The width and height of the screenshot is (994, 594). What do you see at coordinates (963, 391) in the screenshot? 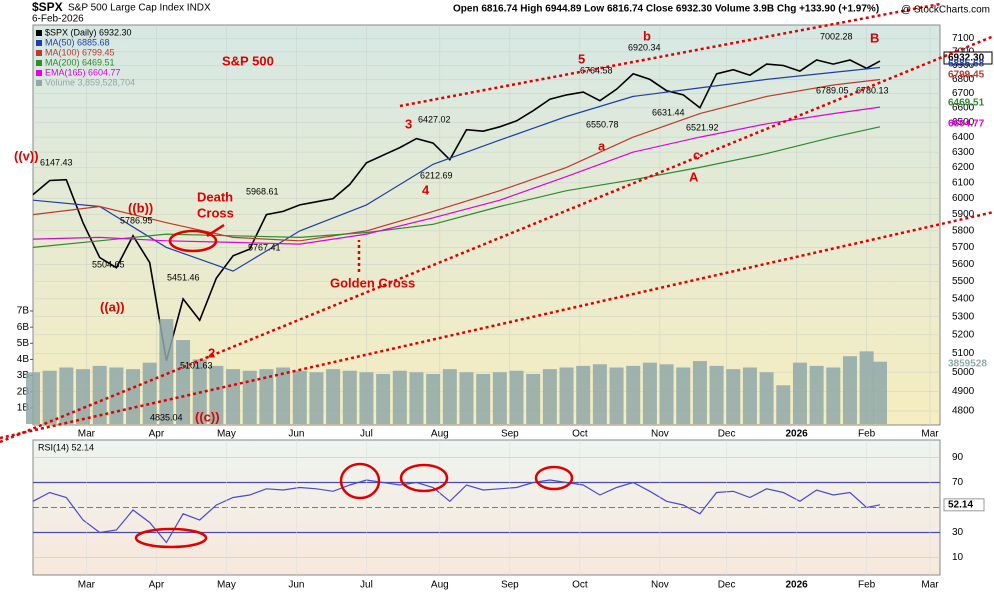
I see `y-tick-label: 4900` at bounding box center [963, 391].